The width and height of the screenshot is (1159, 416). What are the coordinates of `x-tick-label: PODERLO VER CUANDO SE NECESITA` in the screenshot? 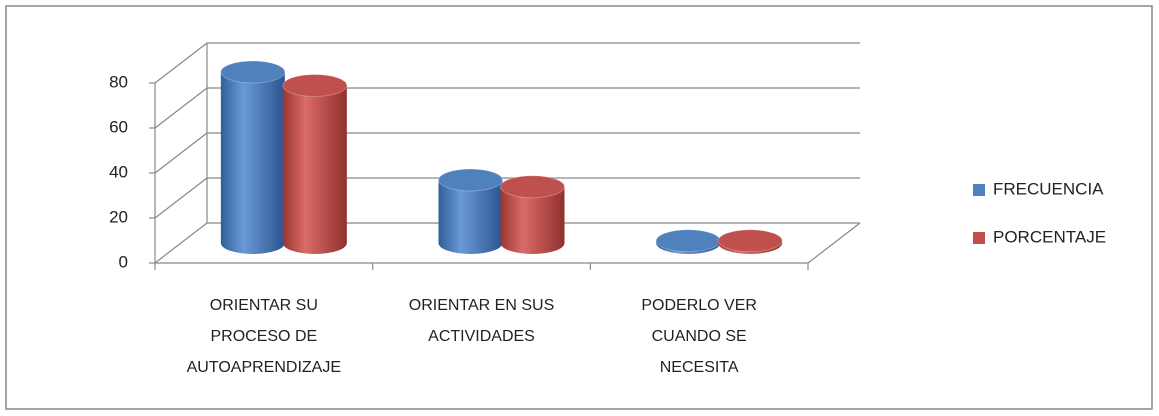 It's located at (699, 336).